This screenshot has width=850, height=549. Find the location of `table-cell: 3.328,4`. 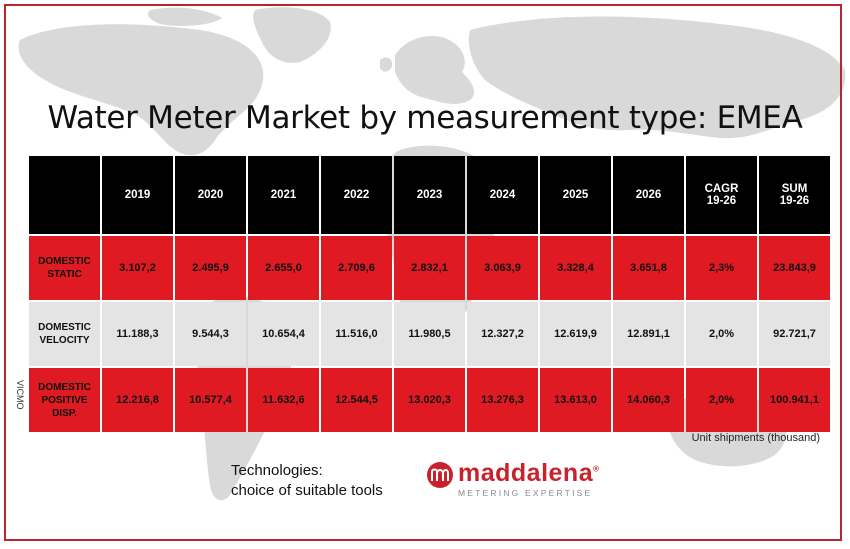

table-cell: 3.328,4 is located at coordinates (575, 268).